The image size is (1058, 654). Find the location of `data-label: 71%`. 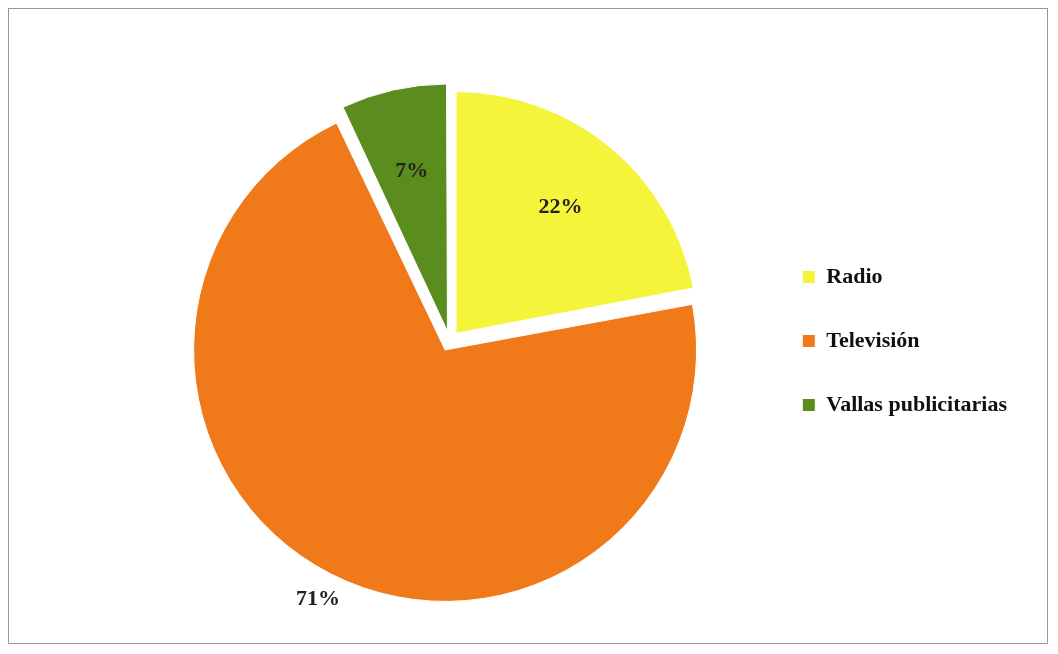

data-label: 71% is located at coordinates (318, 597).